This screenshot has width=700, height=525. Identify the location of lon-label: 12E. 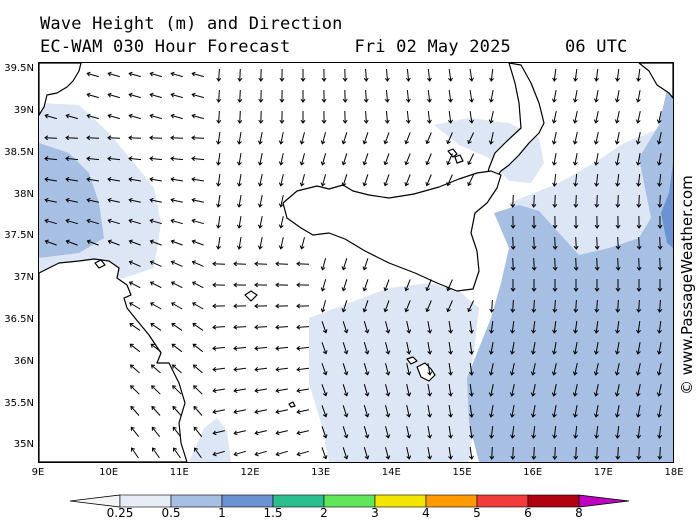
(250, 472).